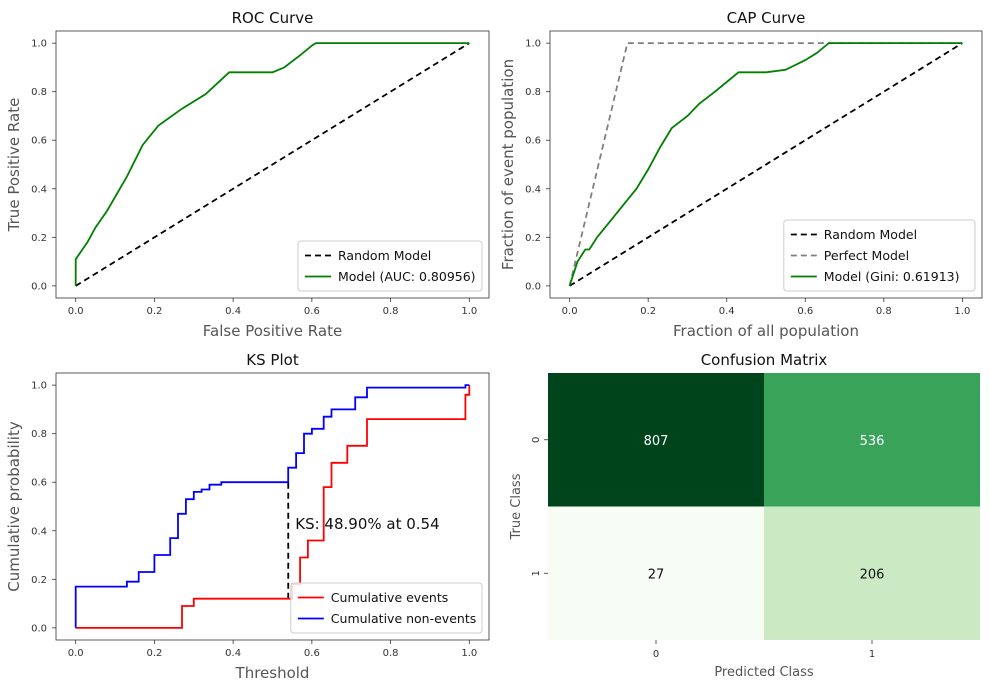 The width and height of the screenshot is (990, 690). What do you see at coordinates (536, 573) in the screenshot?
I see `y-tick-label: 1` at bounding box center [536, 573].